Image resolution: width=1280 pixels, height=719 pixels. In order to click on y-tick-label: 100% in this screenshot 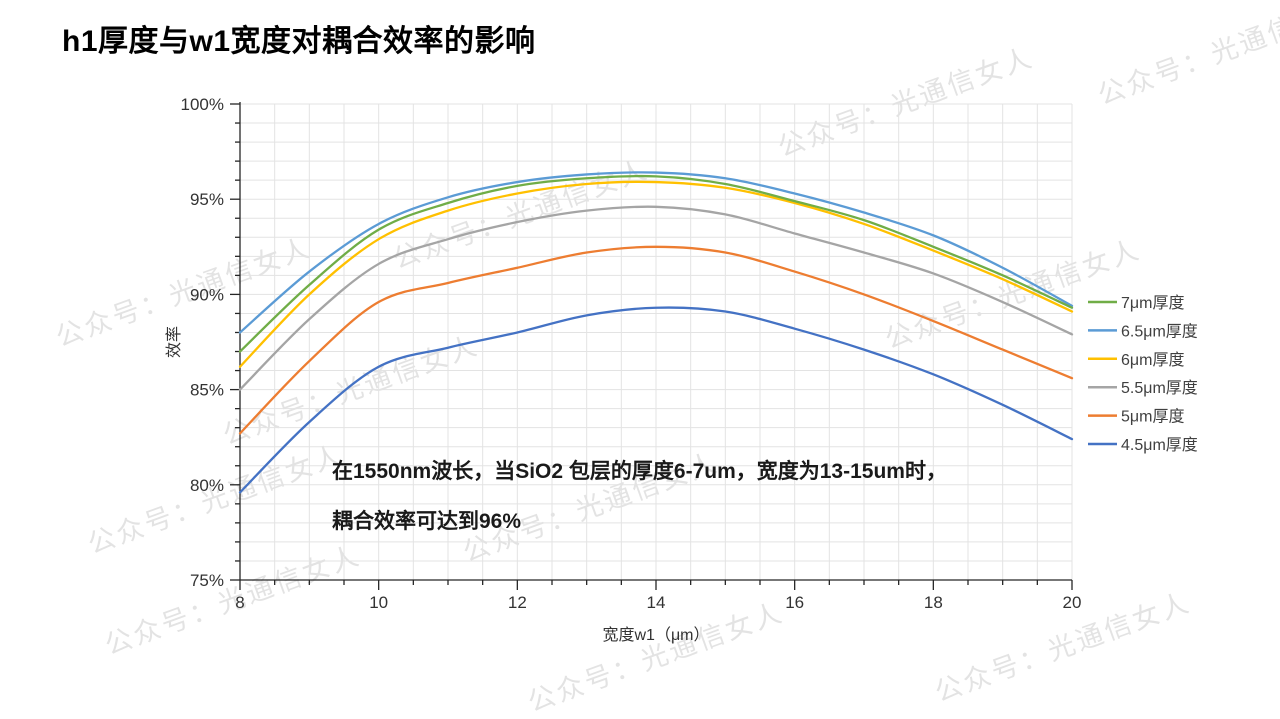, I will do `click(202, 104)`.